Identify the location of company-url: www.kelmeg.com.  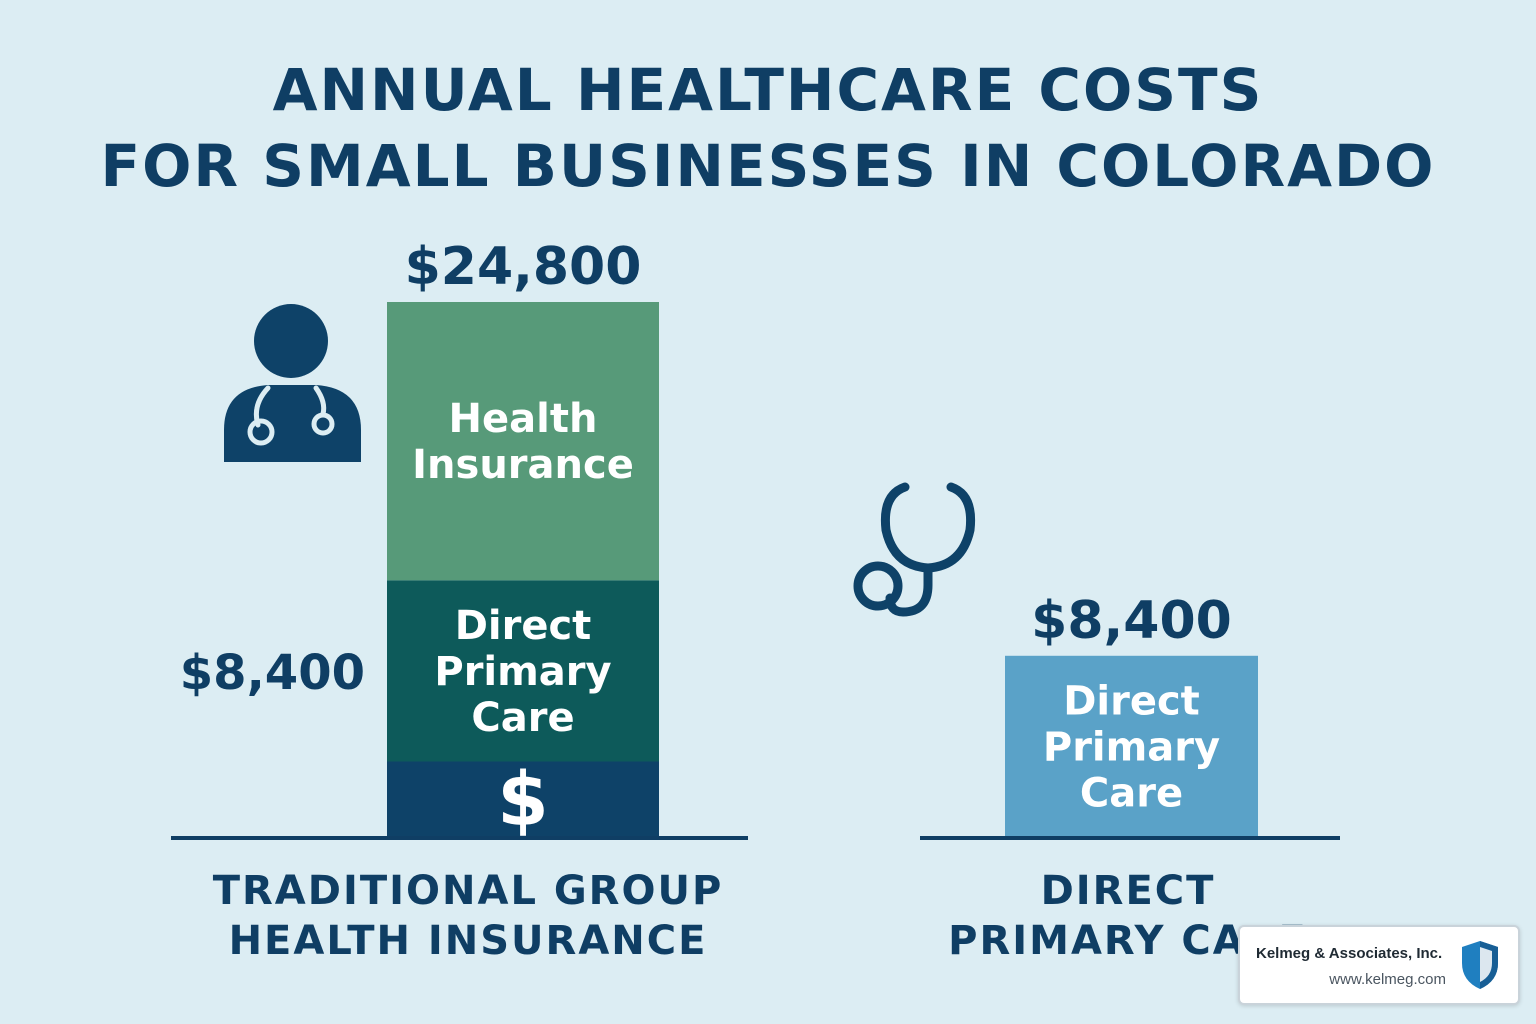
(1387, 979).